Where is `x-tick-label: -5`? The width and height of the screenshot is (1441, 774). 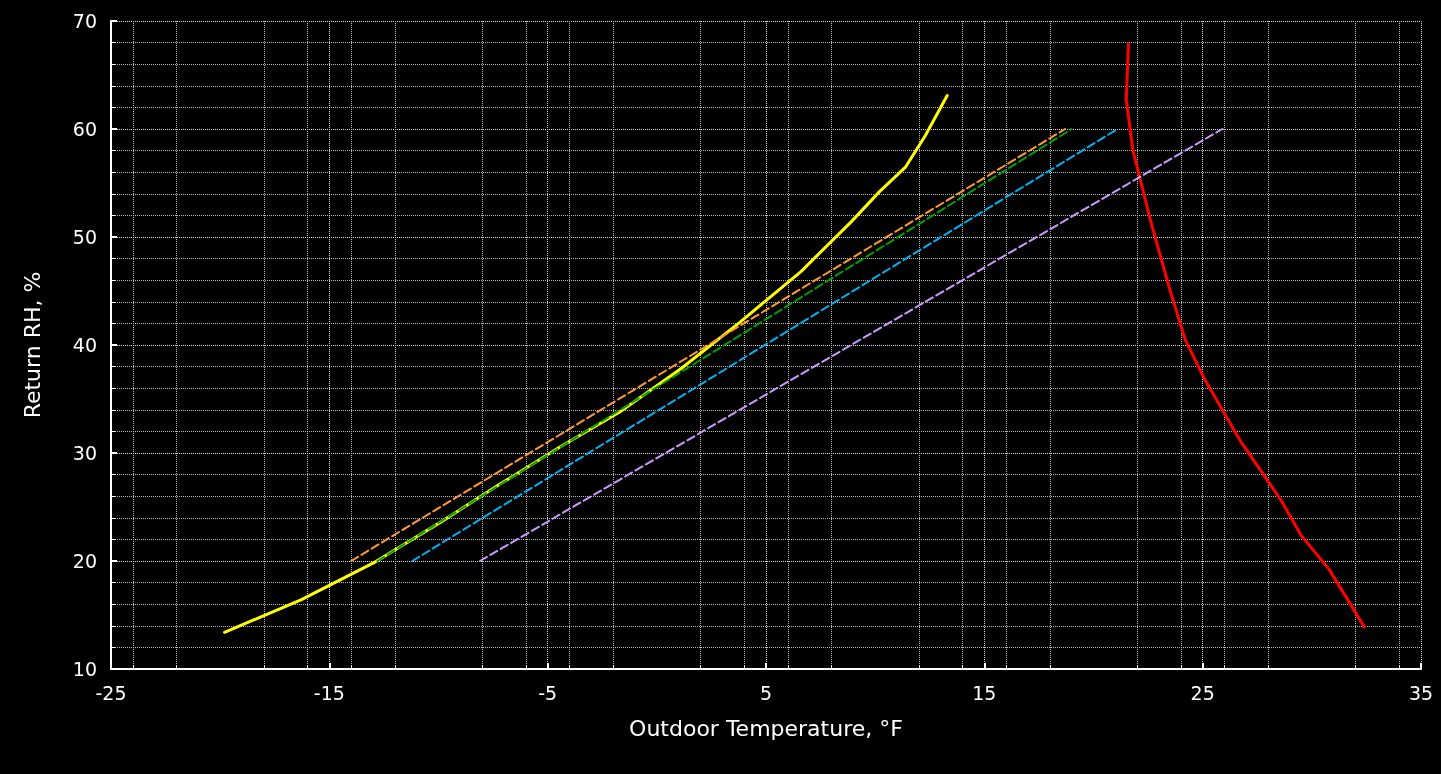 x-tick-label: -5 is located at coordinates (548, 692).